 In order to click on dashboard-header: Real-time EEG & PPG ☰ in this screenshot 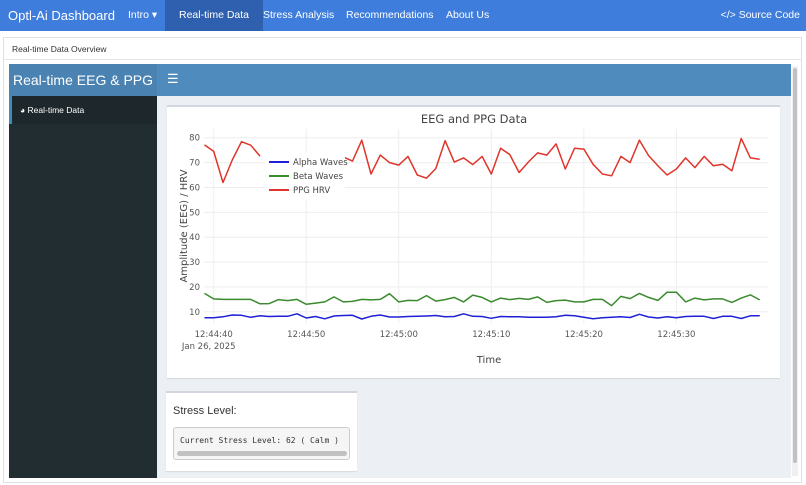, I will do `click(400, 80)`.